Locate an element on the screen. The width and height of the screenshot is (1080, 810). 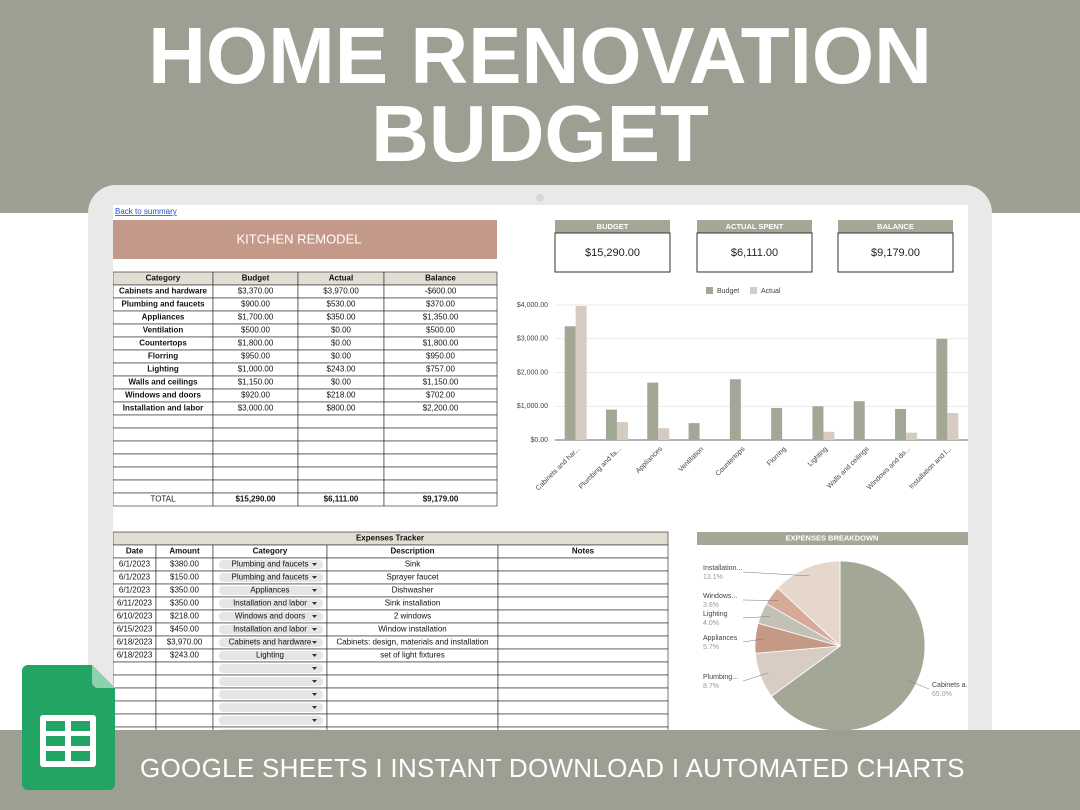
cell-text: $350.00 is located at coordinates (184, 603).